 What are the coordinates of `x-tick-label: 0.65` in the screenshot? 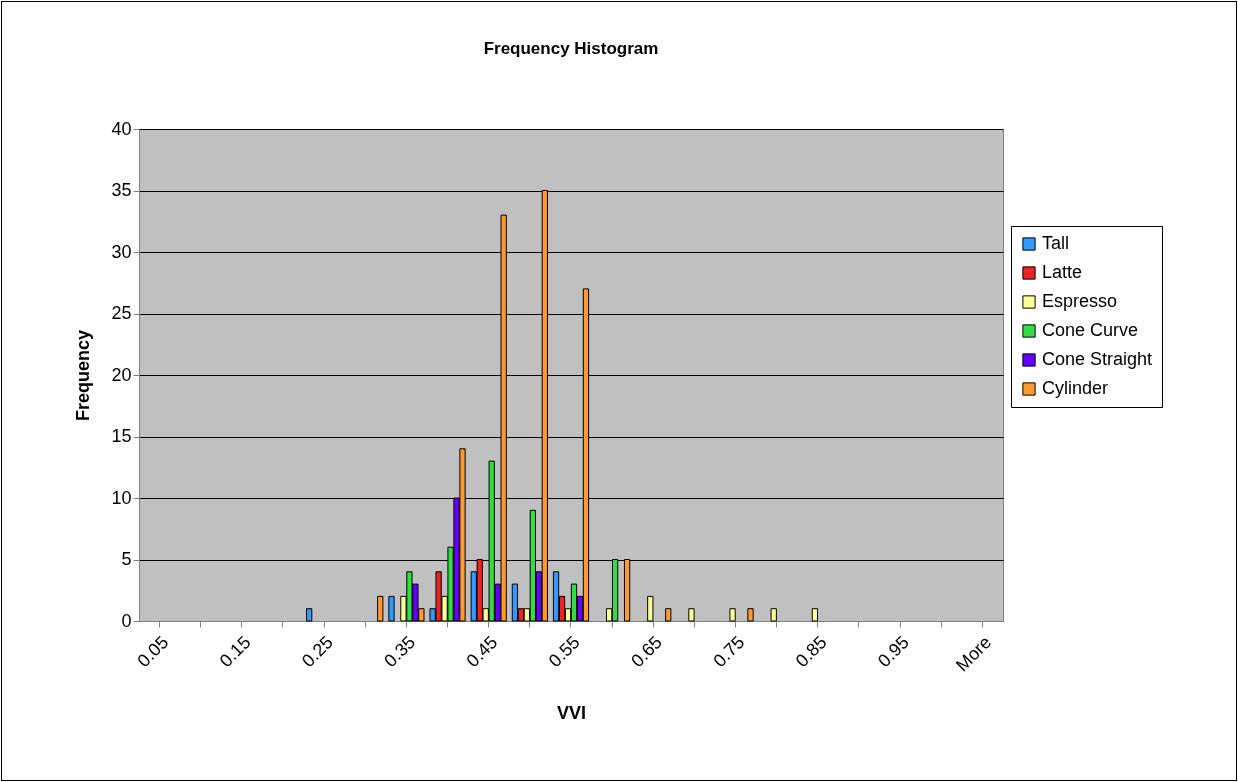 It's located at (647, 652).